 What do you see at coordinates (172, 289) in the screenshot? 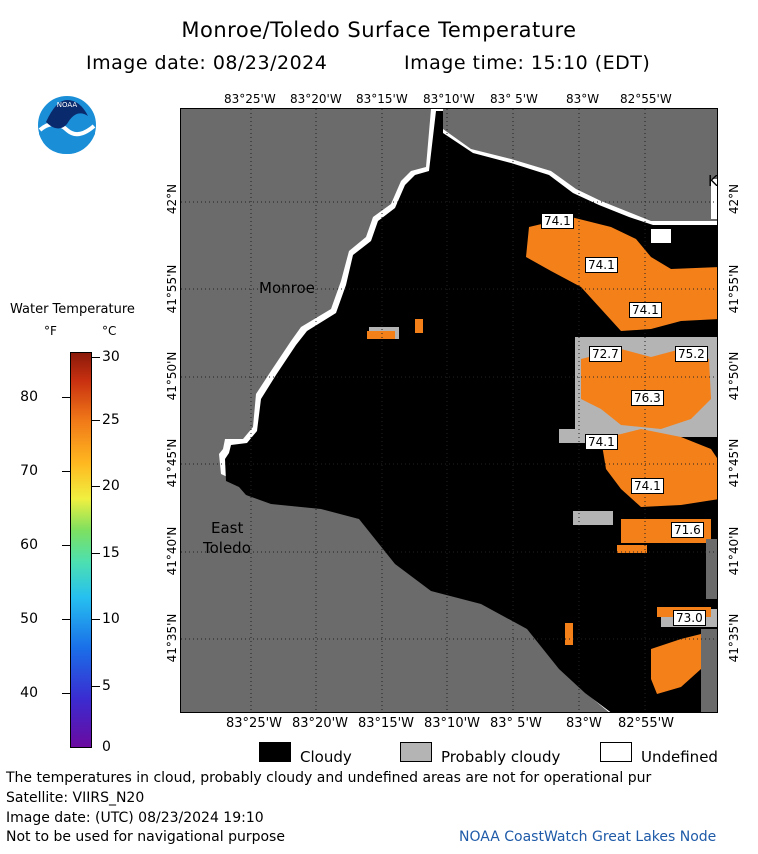
I see `lat-label-left: 41°55'N` at bounding box center [172, 289].